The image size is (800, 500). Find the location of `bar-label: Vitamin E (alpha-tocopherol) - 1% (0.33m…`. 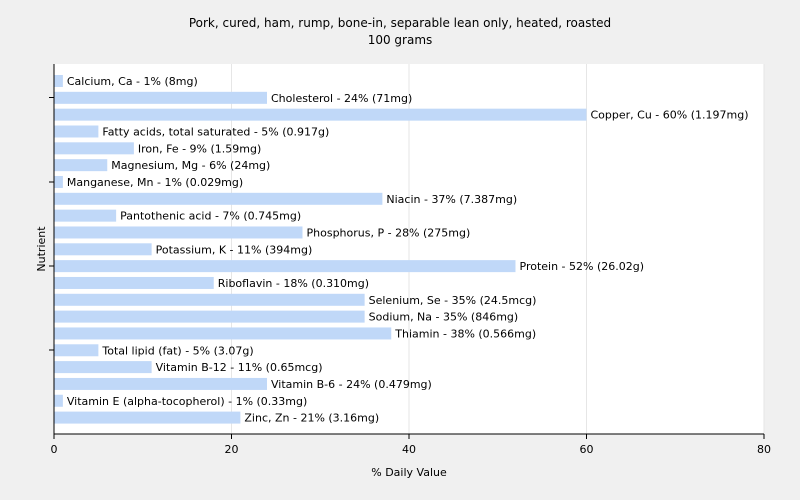

bar-label: Vitamin E (alpha-tocopherol) - 1% (0.33m… is located at coordinates (187, 401).